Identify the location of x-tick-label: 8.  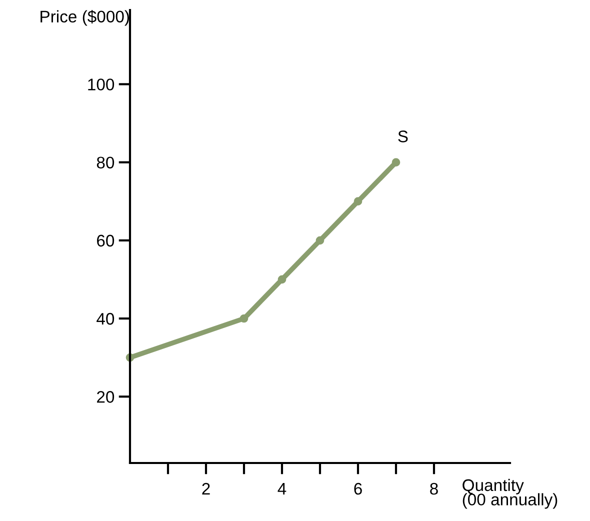
(434, 488).